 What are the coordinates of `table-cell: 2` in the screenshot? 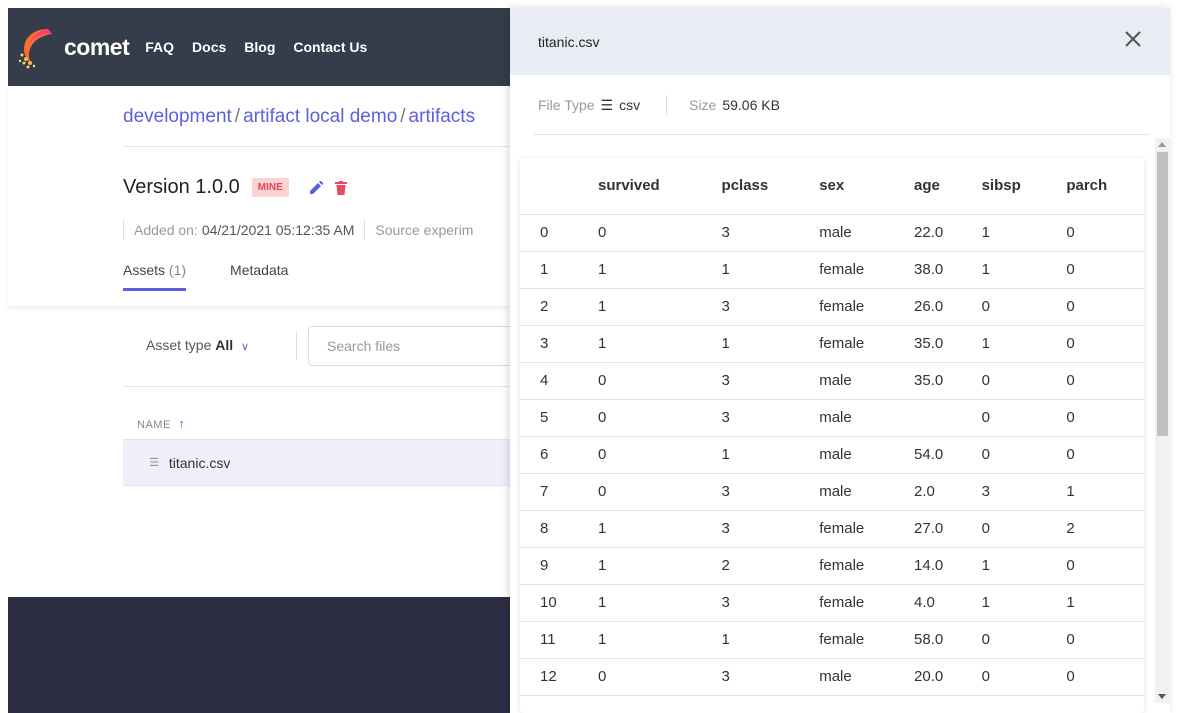 It's located at (554, 307).